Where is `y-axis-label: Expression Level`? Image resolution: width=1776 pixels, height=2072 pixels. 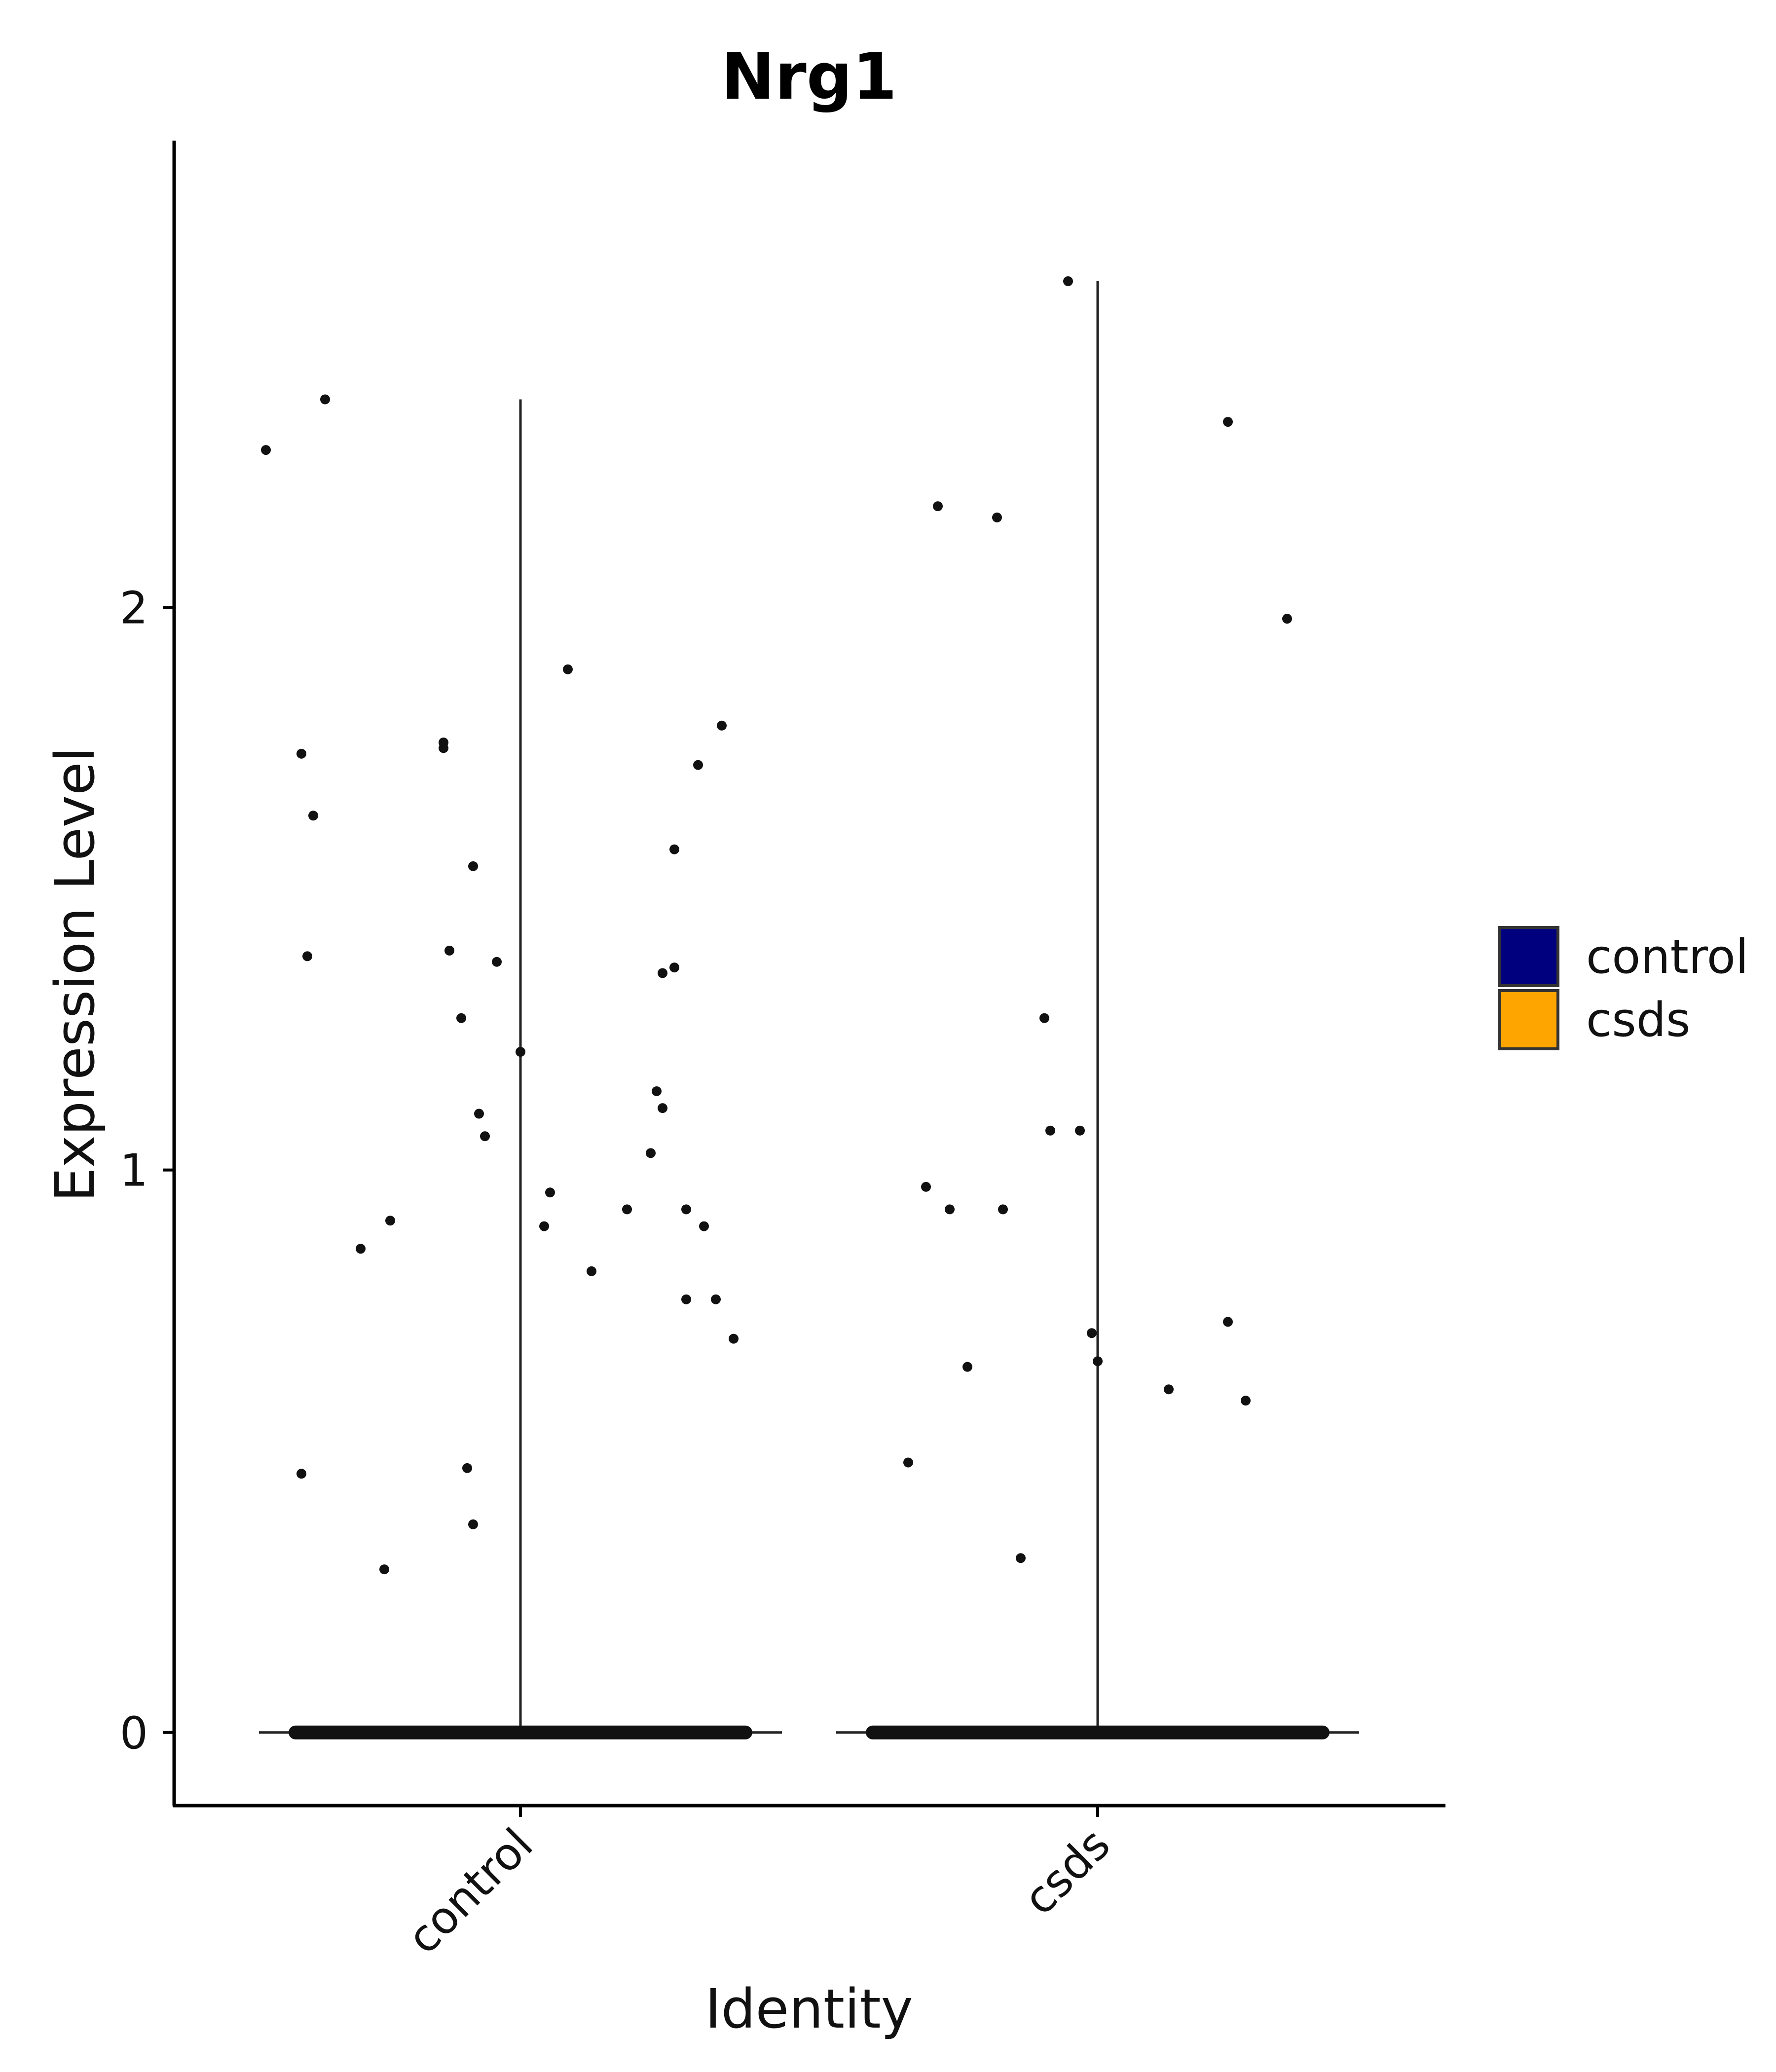 y-axis-label: Expression Level is located at coordinates (75, 975).